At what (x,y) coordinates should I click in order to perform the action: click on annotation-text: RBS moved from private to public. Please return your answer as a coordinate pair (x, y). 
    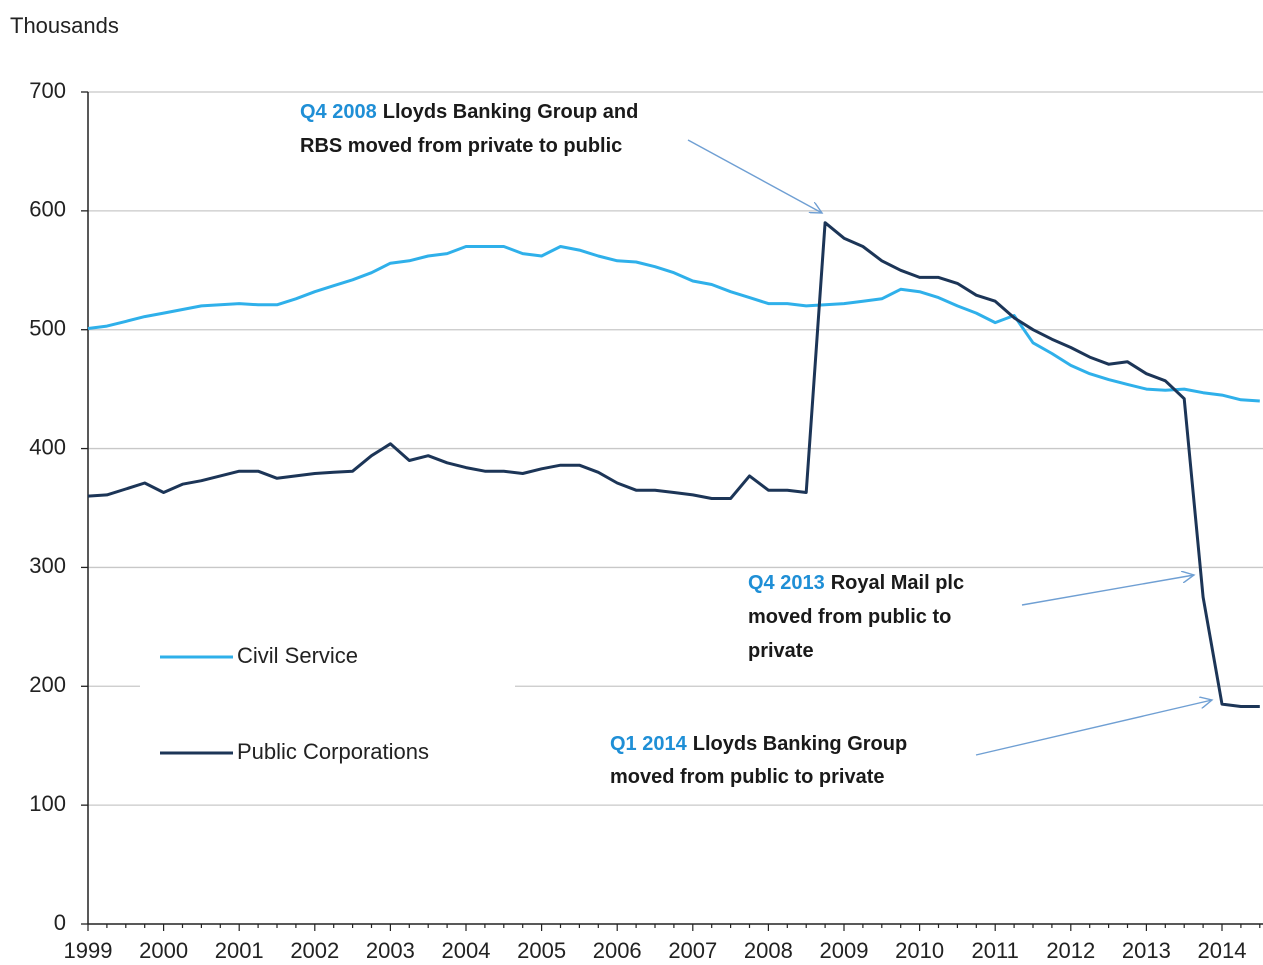
    Looking at the image, I should click on (461, 146).